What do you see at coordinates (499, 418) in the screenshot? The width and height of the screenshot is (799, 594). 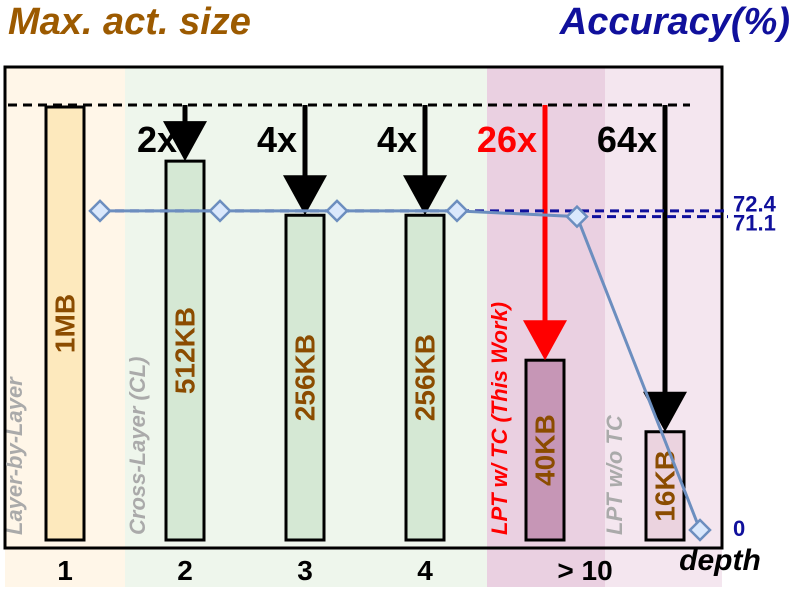 I see `region-label: LPT w/ TC (This Work)` at bounding box center [499, 418].